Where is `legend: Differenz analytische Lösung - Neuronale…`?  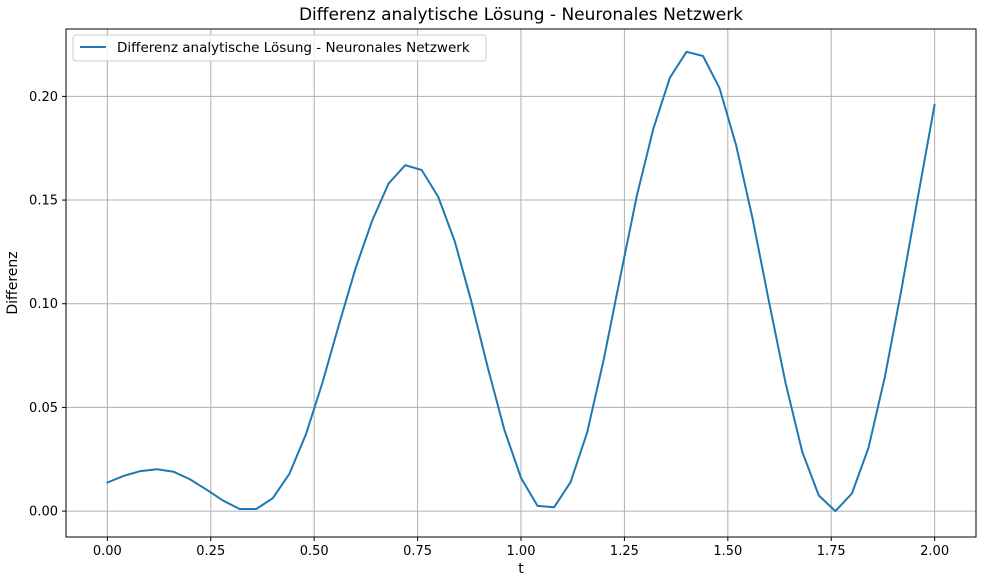 legend: Differenz analytische Lösung - Neuronale… is located at coordinates (279, 48).